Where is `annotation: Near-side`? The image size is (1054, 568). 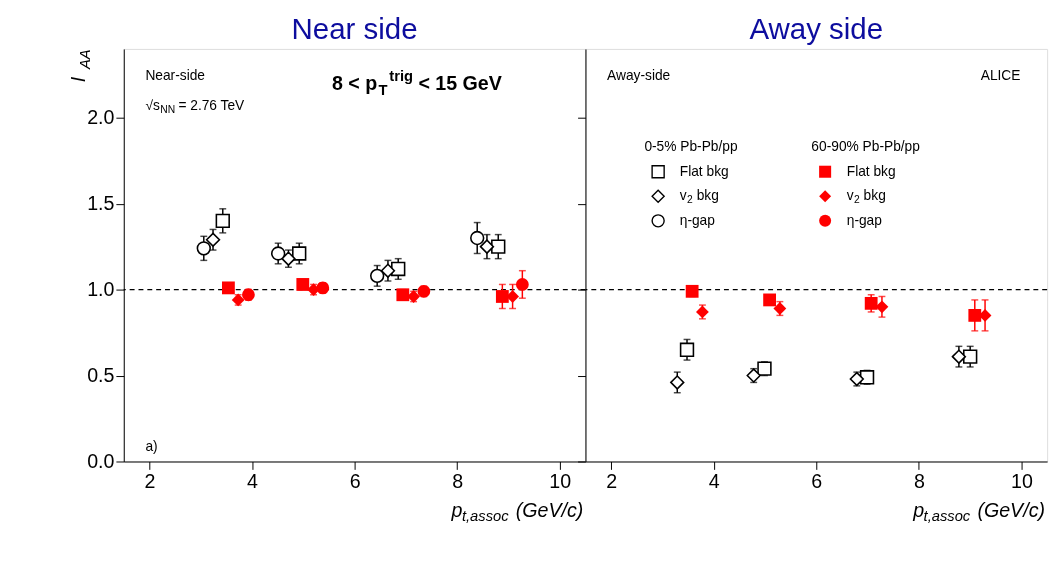
annotation: Near-side is located at coordinates (175, 76).